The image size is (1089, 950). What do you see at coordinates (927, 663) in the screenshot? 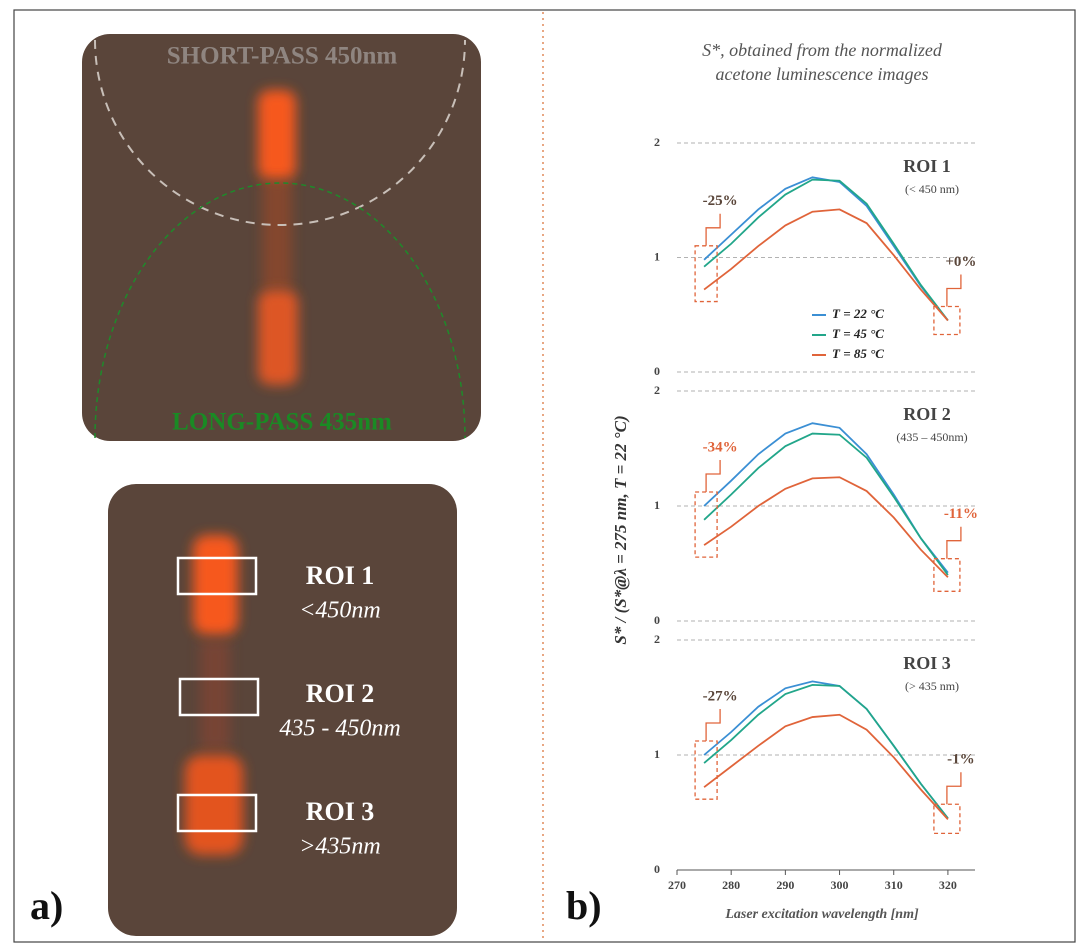
I see `roi-title: ROI 3` at bounding box center [927, 663].